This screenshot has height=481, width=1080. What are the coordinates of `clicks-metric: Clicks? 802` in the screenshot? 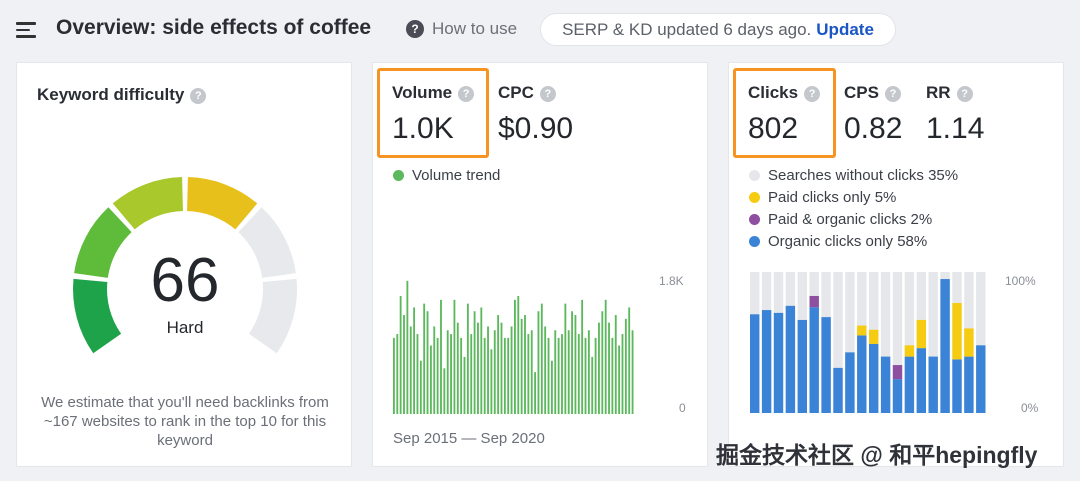 It's located at (784, 114).